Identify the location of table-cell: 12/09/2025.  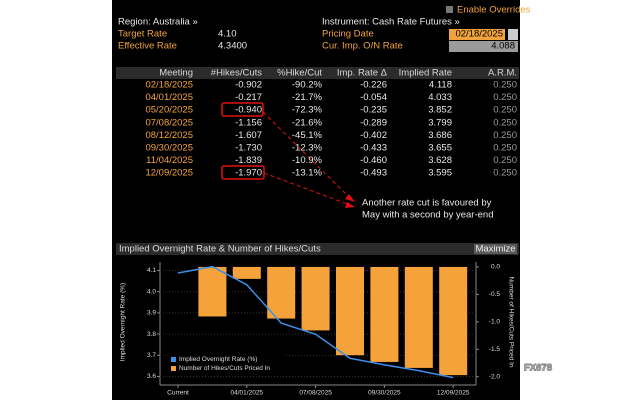
(169, 173).